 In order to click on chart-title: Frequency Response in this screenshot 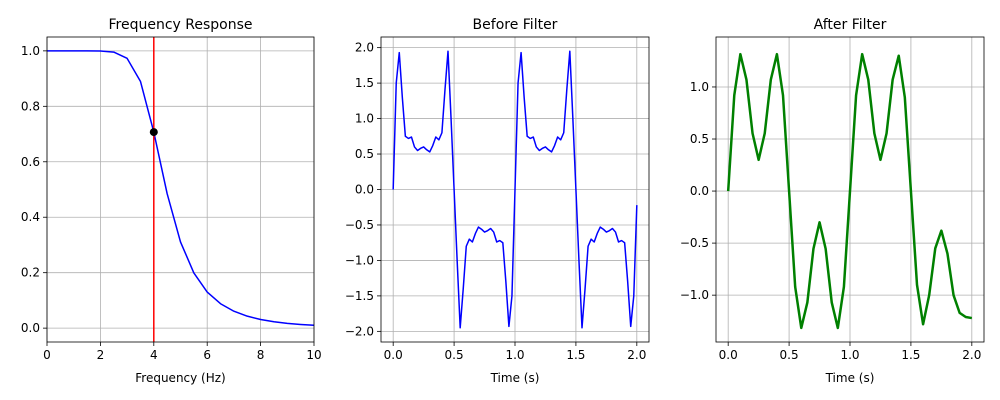, I will do `click(180, 25)`.